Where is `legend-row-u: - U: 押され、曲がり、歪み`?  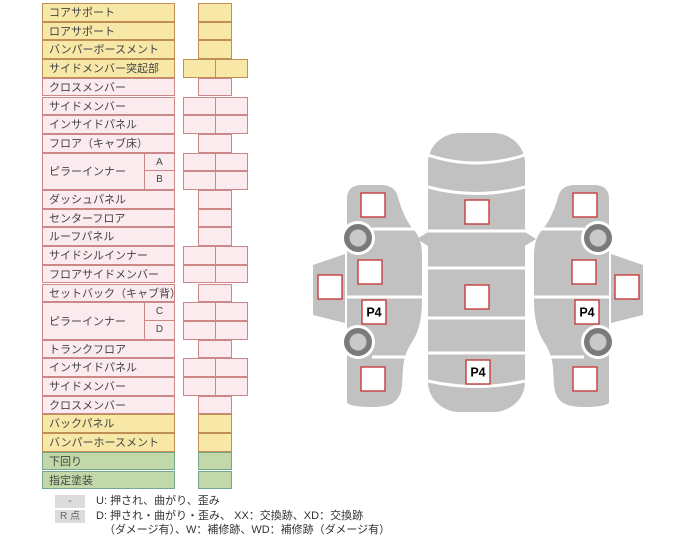
legend-row-u: - U: 押され、曲がり、歪み is located at coordinates (137, 500).